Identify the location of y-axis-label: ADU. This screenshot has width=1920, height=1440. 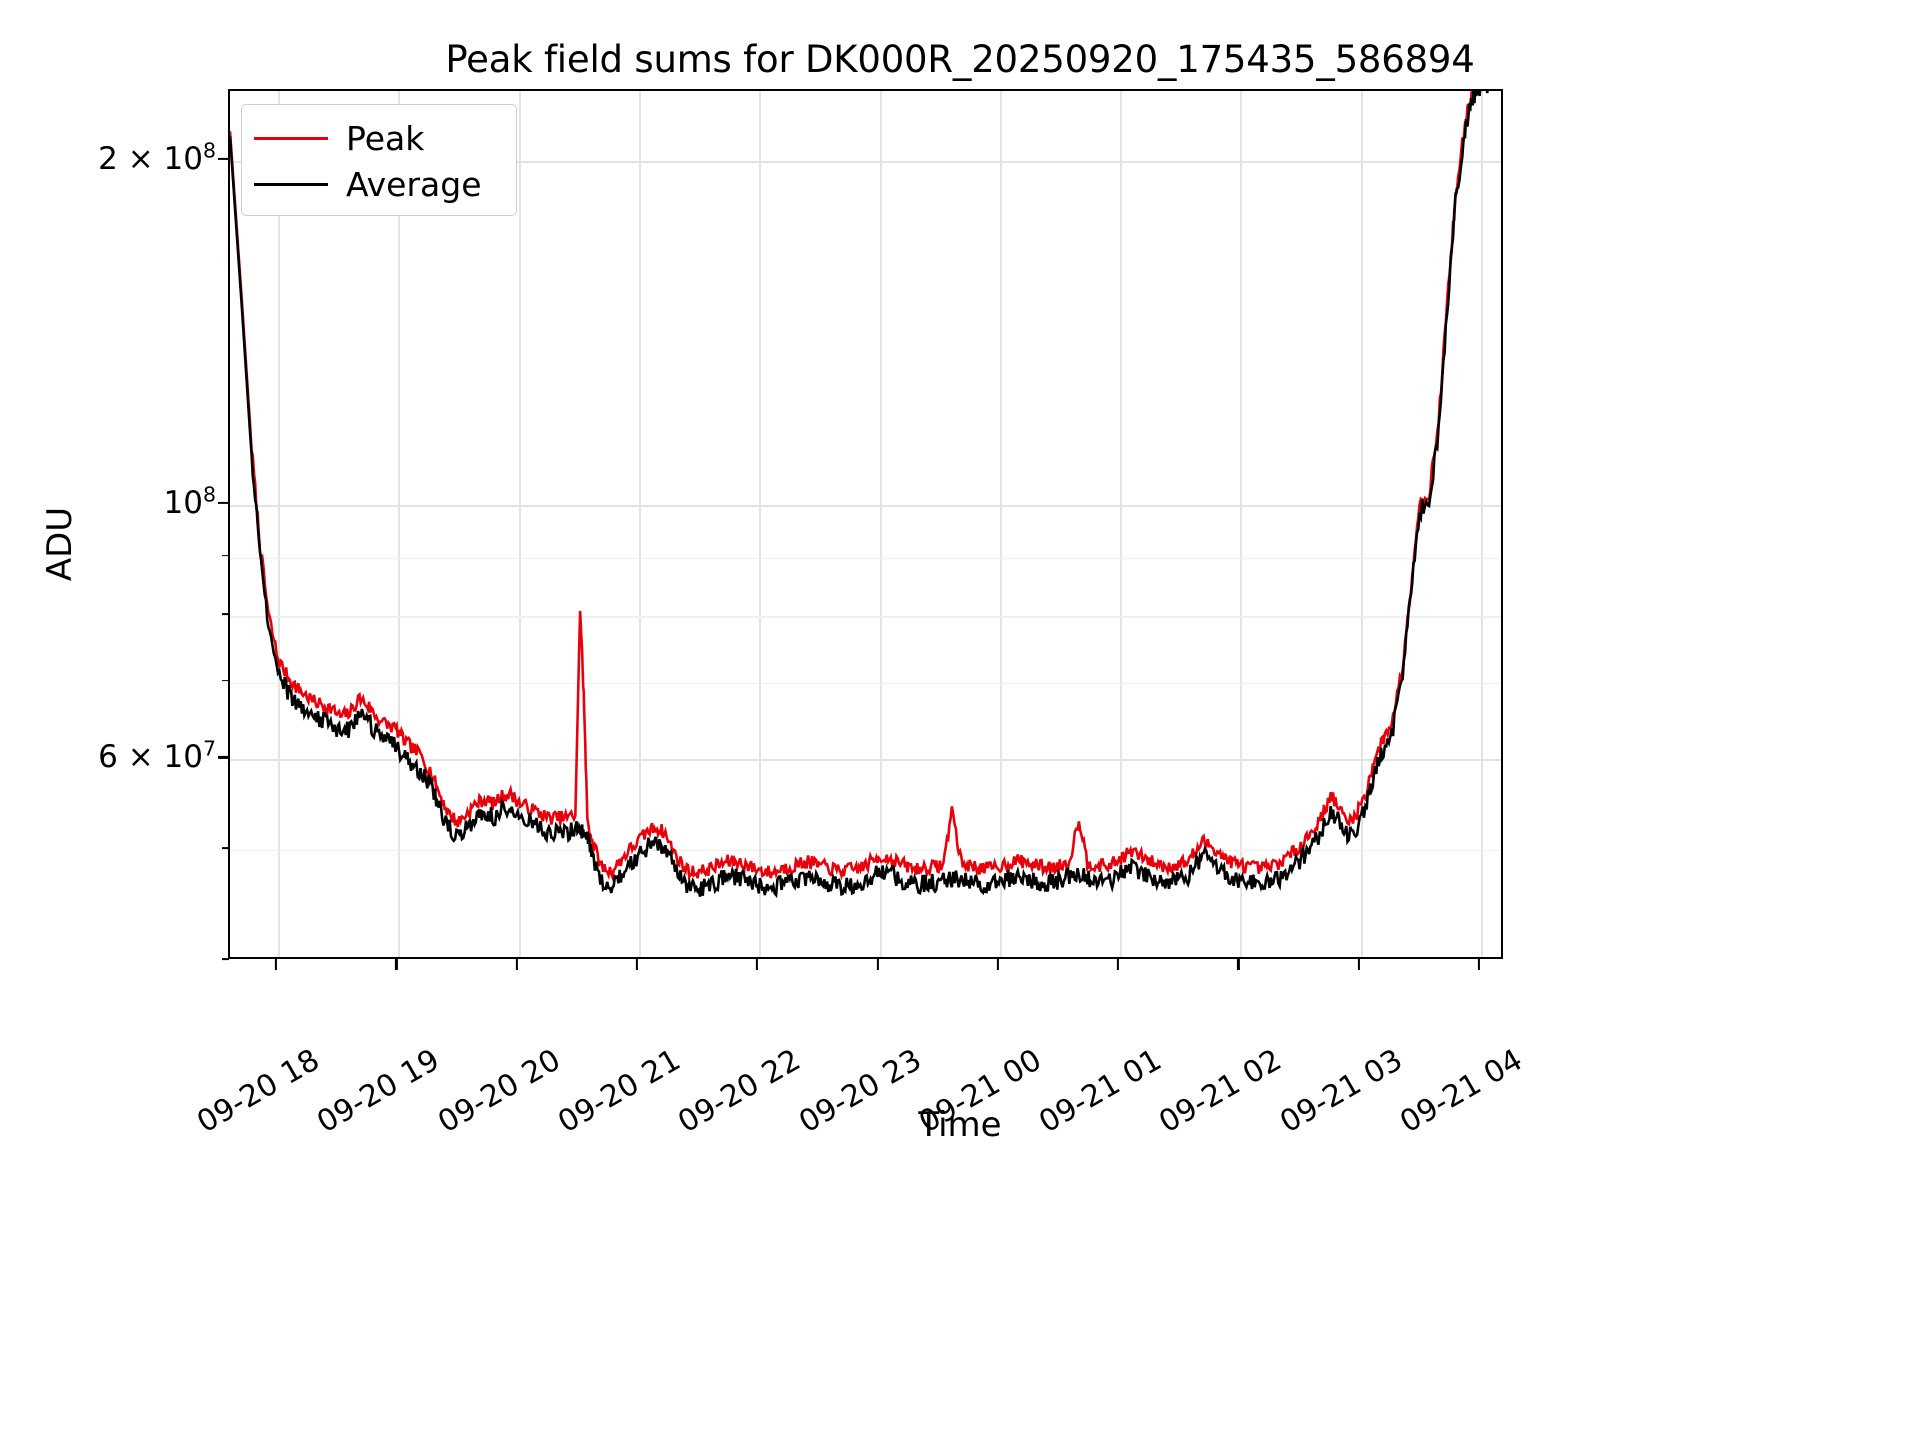
(60, 544).